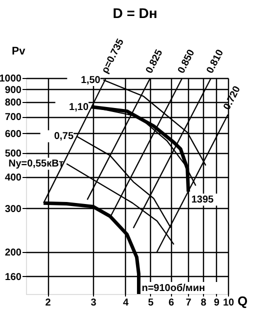 The height and width of the screenshot is (313, 265). Describe the element at coordinates (13, 154) in the screenshot. I see `y-tick-label: 500` at that location.